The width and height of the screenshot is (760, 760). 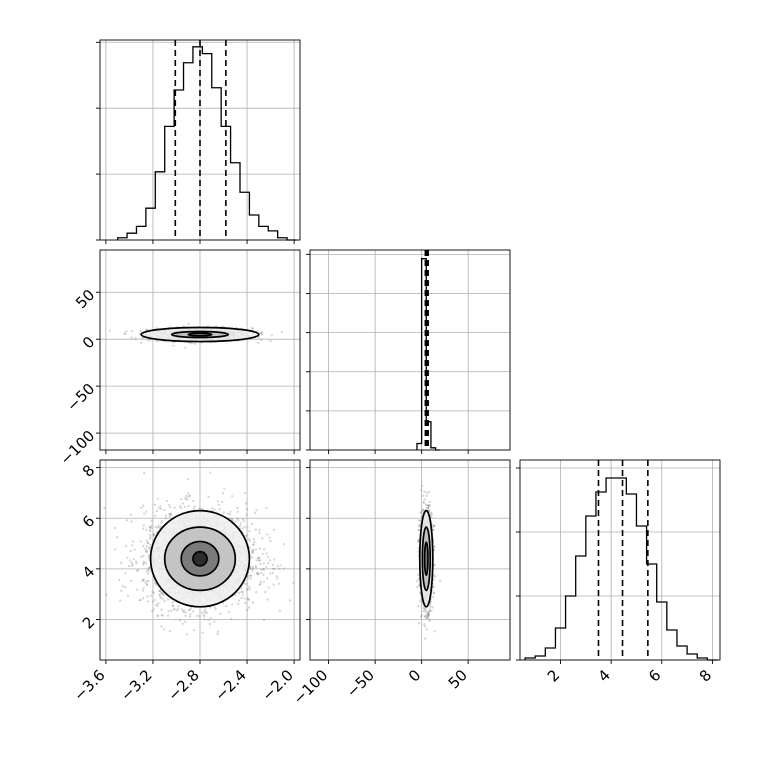 I want to click on y-tick-label: 6, so click(x=88, y=521).